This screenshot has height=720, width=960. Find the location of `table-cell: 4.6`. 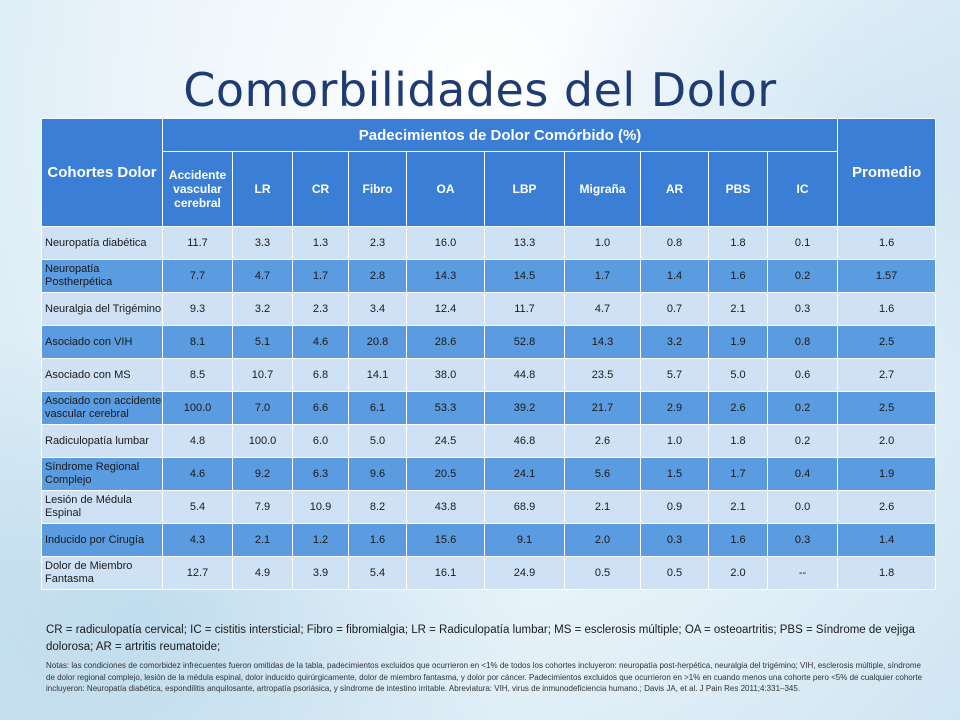

table-cell: 4.6 is located at coordinates (197, 474).